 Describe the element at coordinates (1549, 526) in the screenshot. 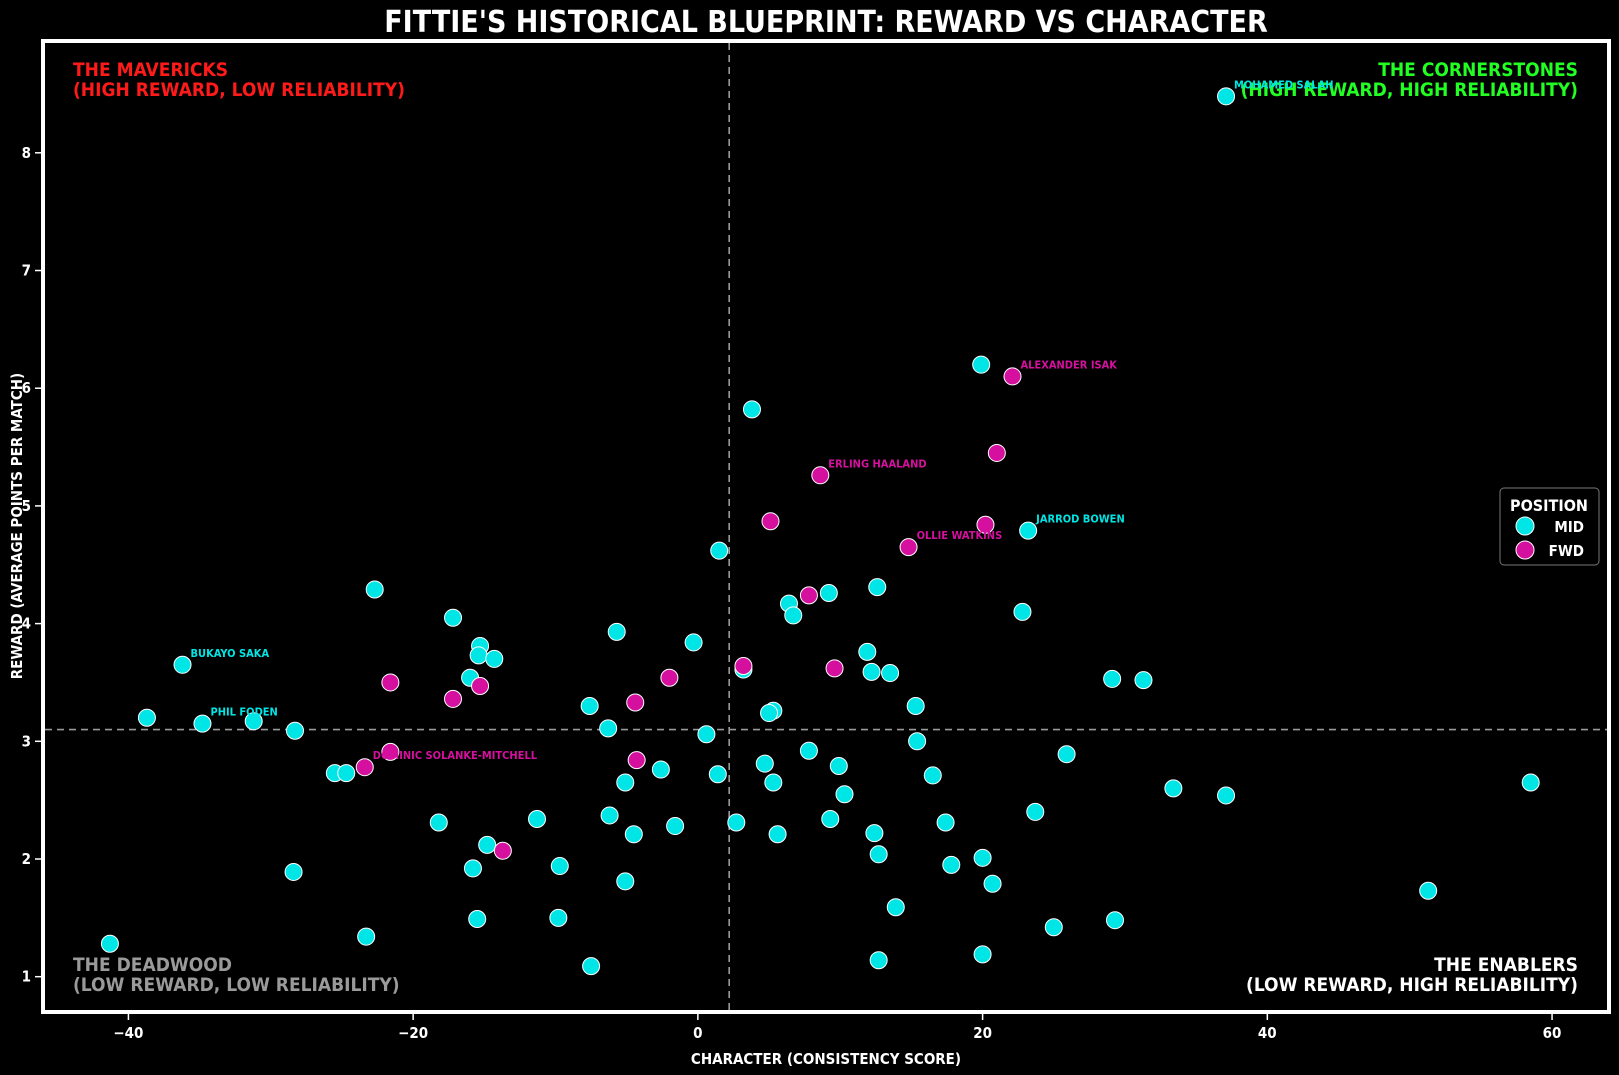

I see `legend: POSITION MID FWD` at that location.